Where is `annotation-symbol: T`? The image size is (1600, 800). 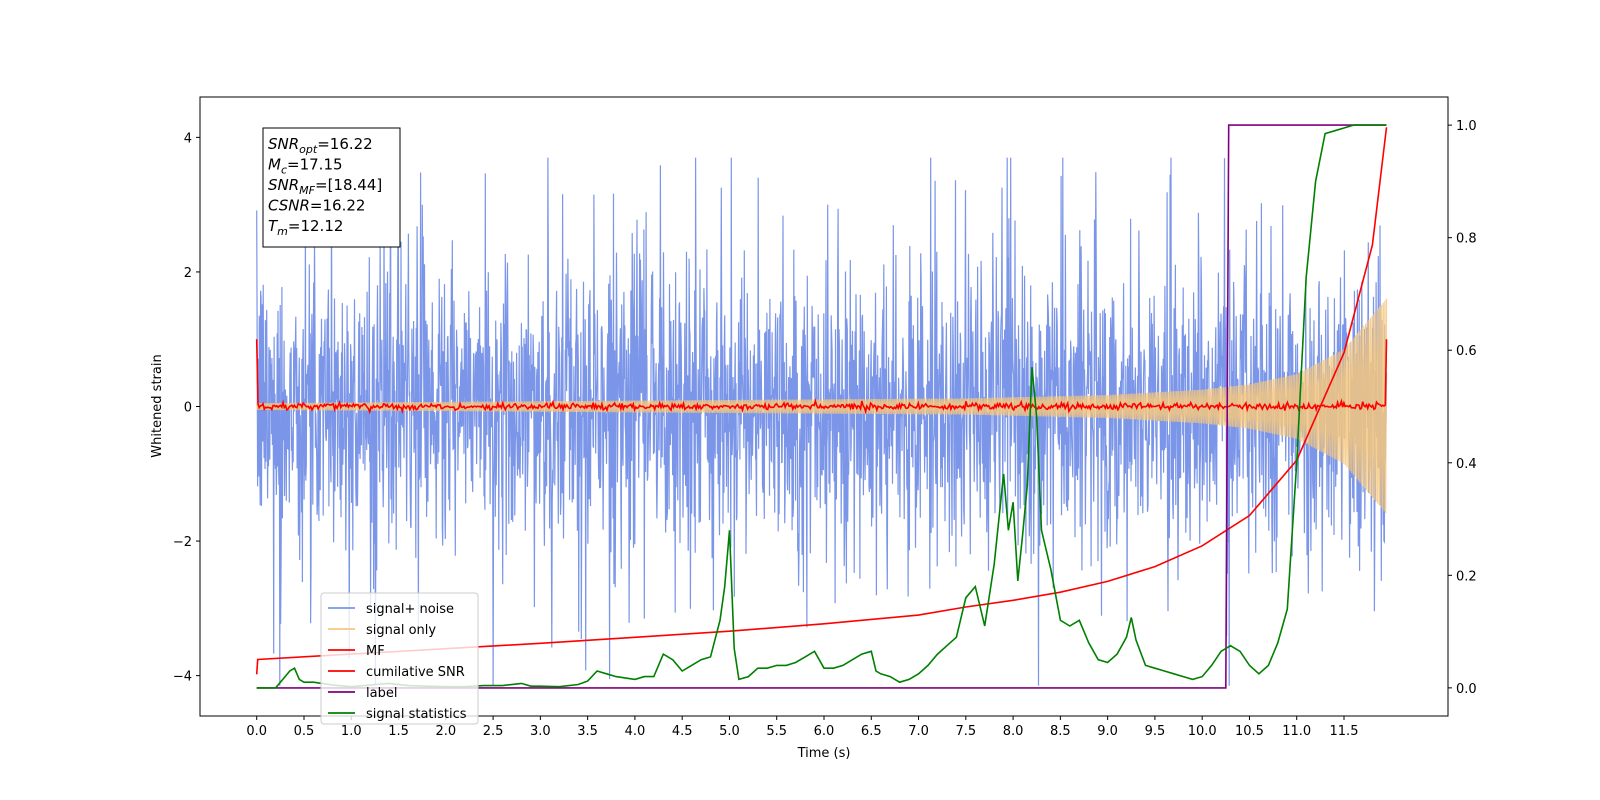
annotation-symbol: T is located at coordinates (273, 226).